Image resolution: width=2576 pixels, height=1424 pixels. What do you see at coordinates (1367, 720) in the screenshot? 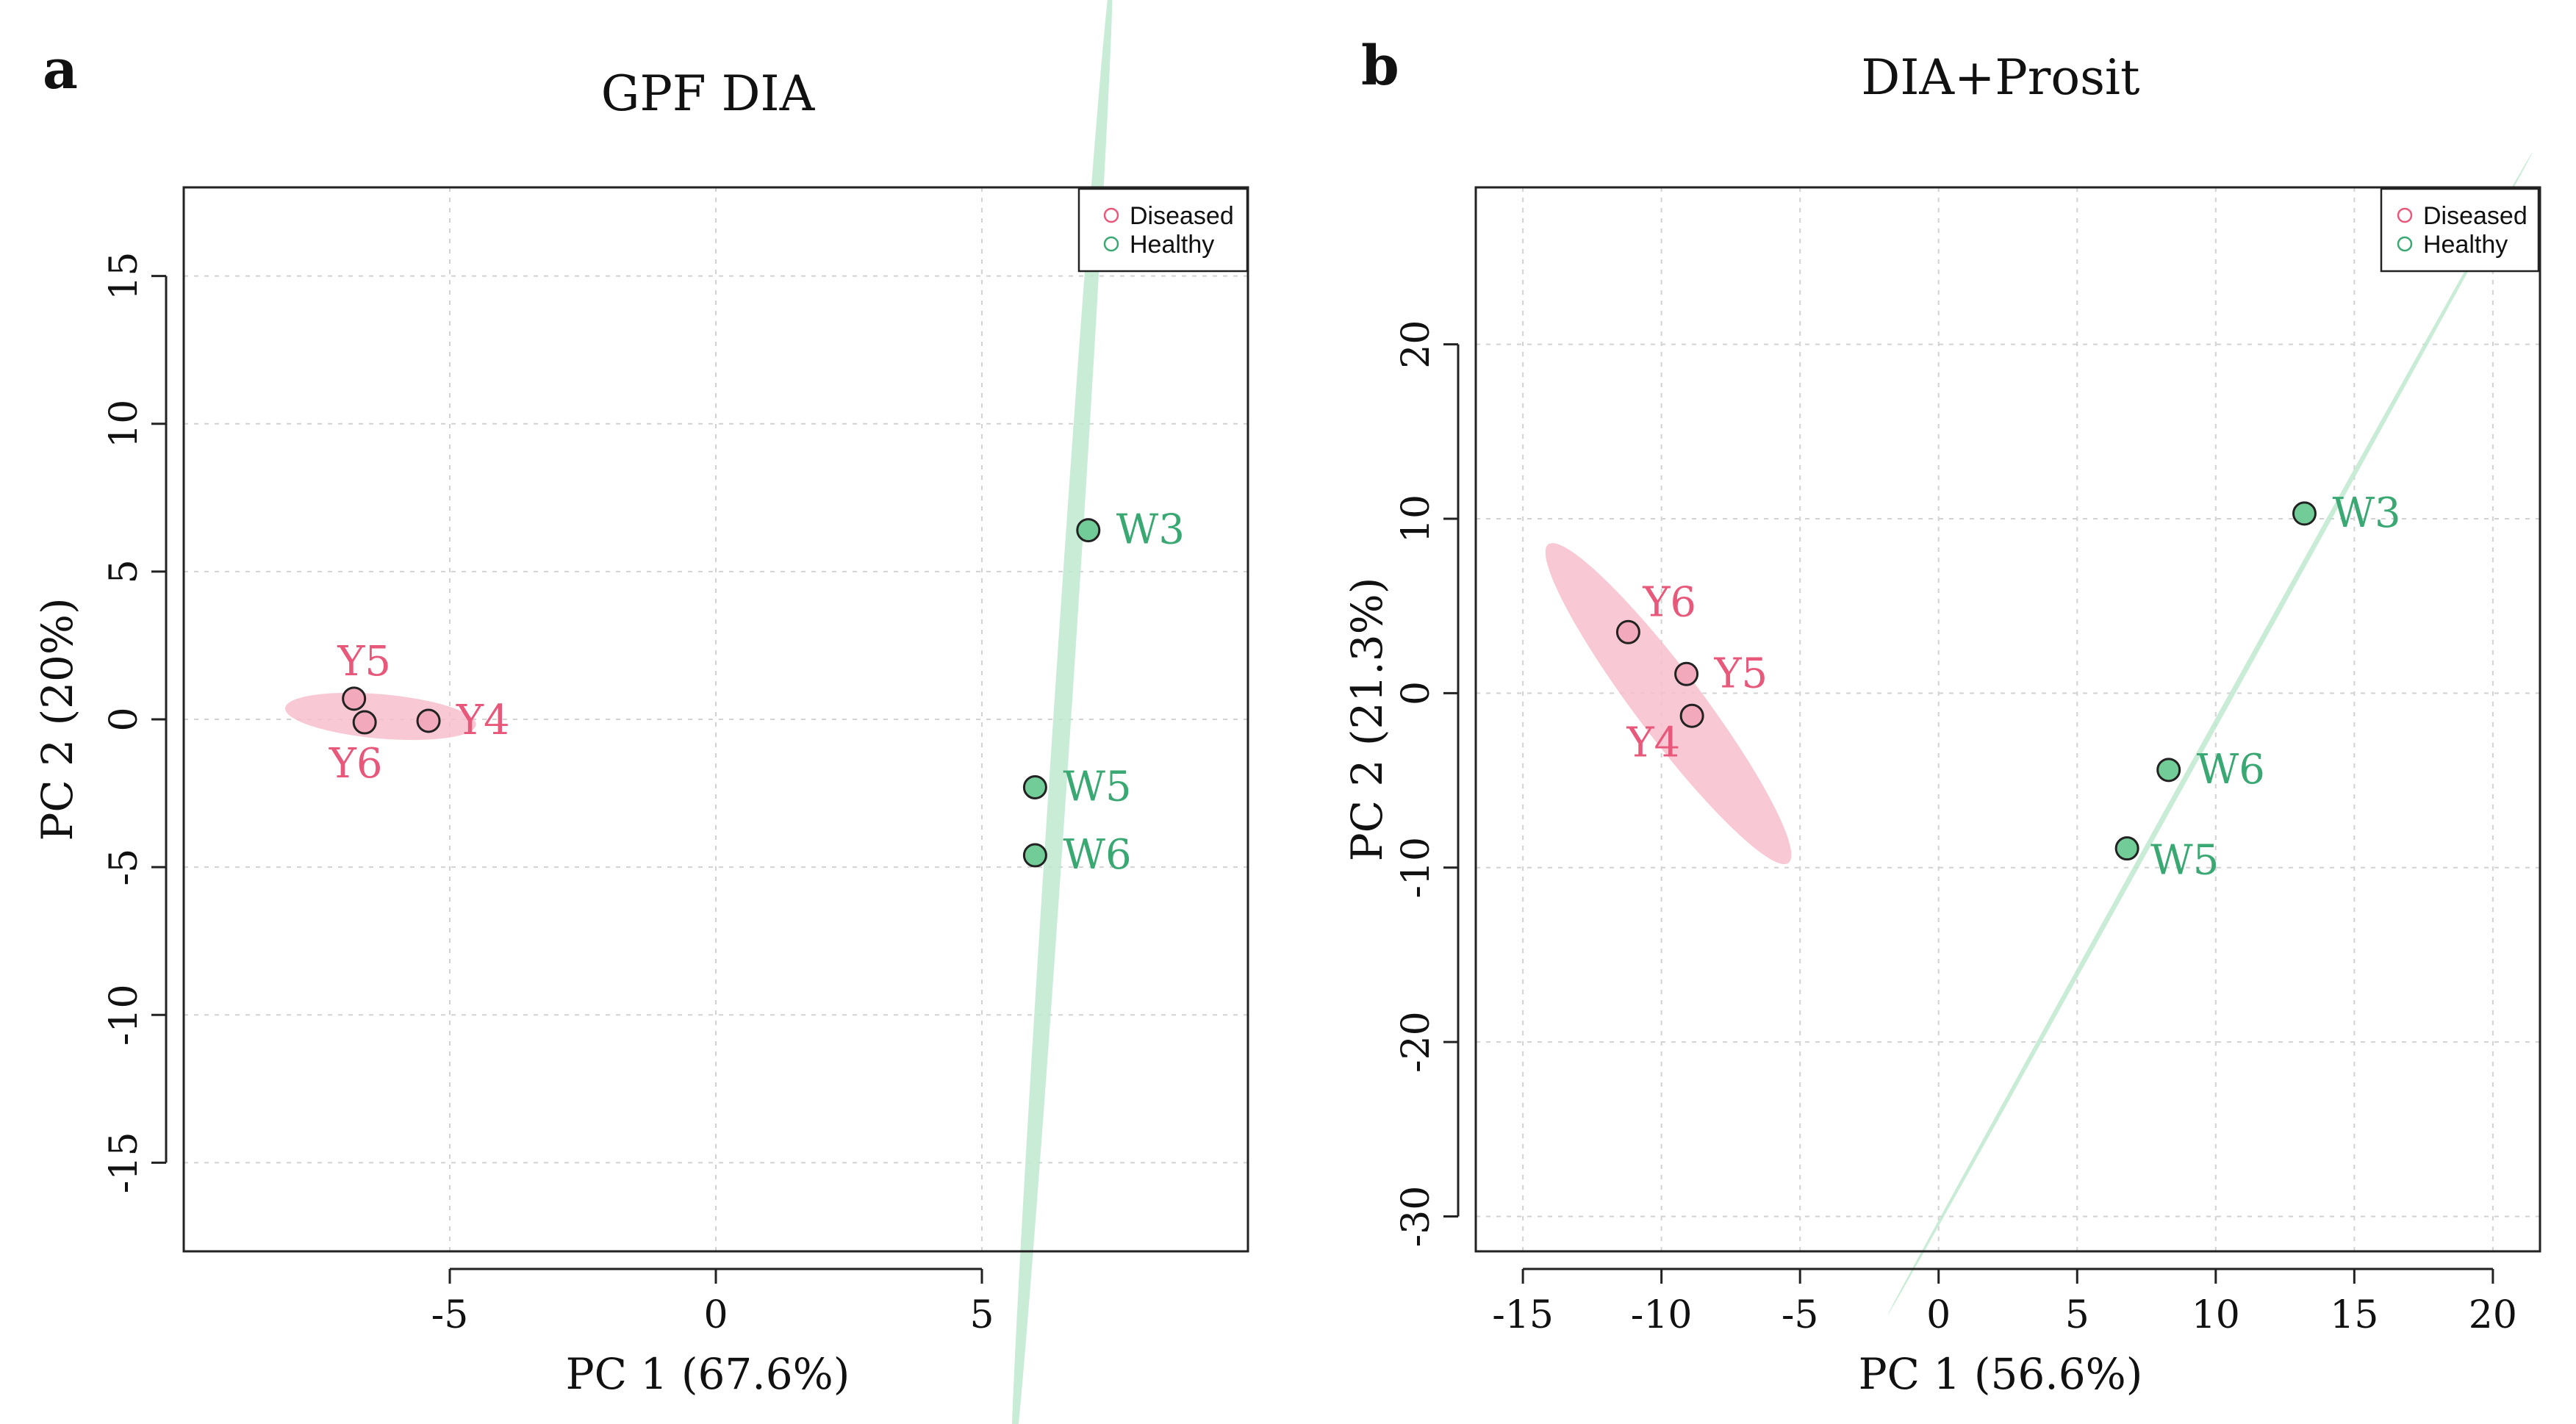
I see `panel-b-y-axis-label: PC 2 (21.3%)` at bounding box center [1367, 720].